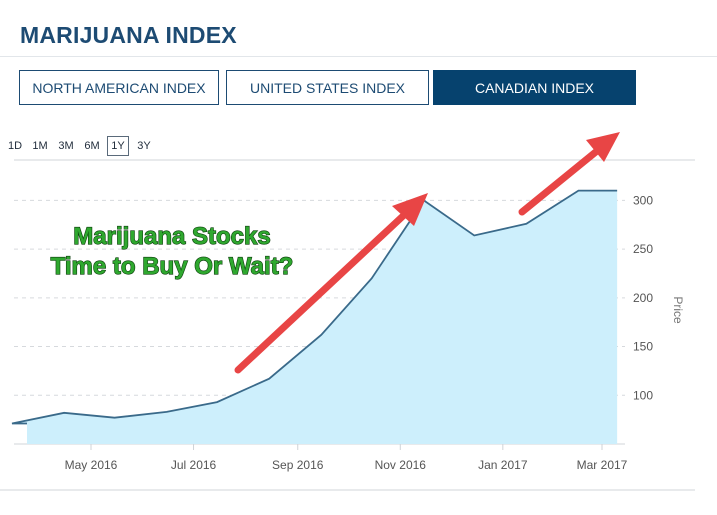 The width and height of the screenshot is (717, 515). I want to click on y-tick-label: 100, so click(643, 395).